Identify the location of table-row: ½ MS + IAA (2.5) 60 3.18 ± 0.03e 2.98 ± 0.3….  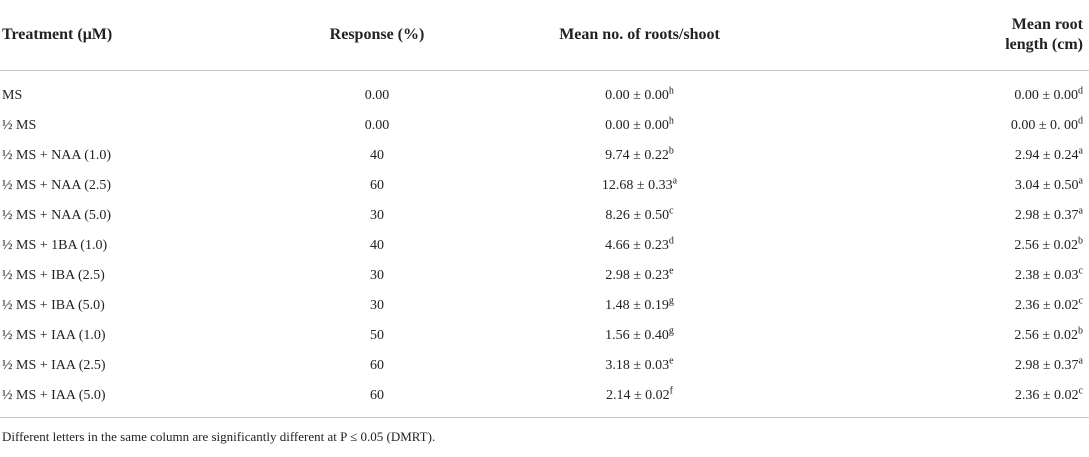
(544, 366).